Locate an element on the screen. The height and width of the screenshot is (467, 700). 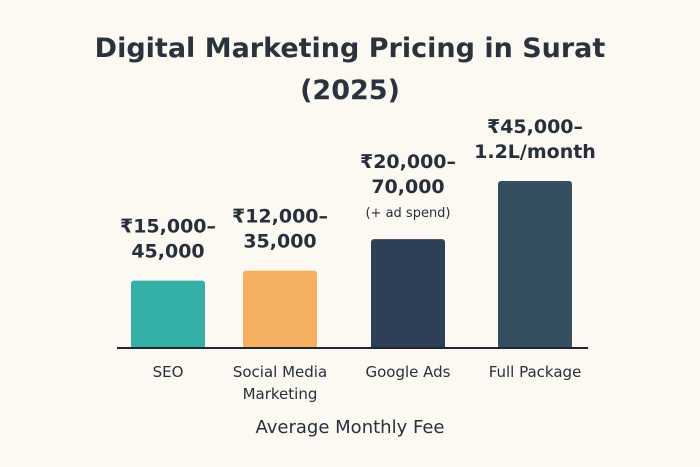
x-tick-label-1-1: Marketing is located at coordinates (280, 394).